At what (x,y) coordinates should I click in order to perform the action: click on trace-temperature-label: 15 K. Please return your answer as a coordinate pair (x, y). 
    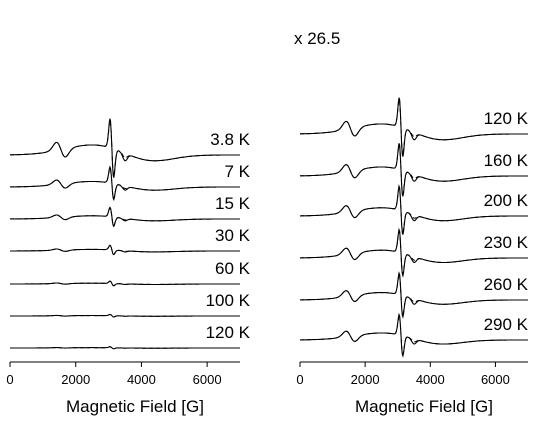
    Looking at the image, I should click on (233, 203).